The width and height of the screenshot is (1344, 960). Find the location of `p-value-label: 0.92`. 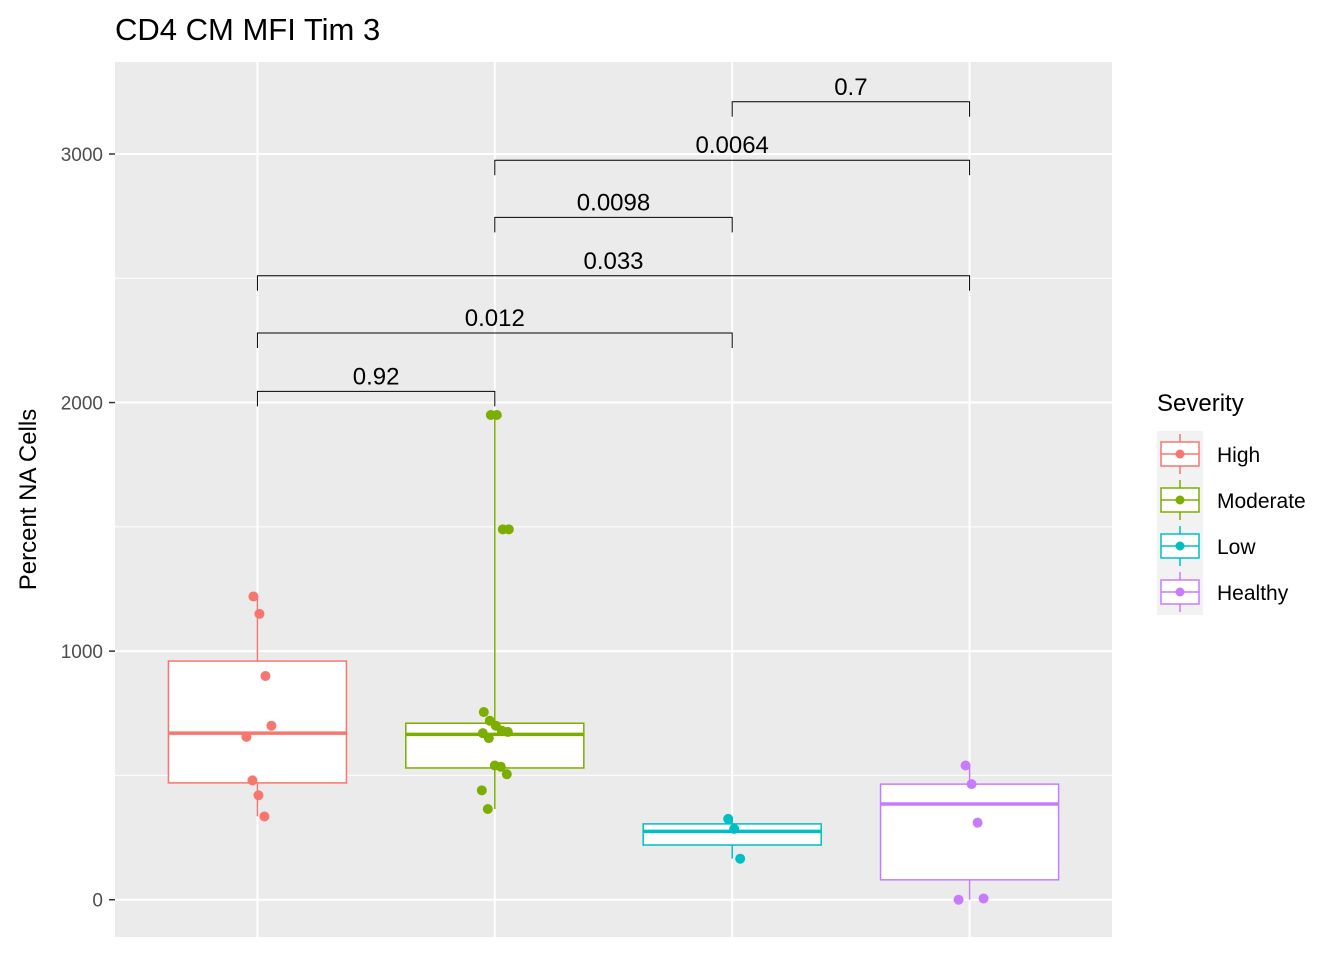

p-value-label: 0.92 is located at coordinates (376, 376).